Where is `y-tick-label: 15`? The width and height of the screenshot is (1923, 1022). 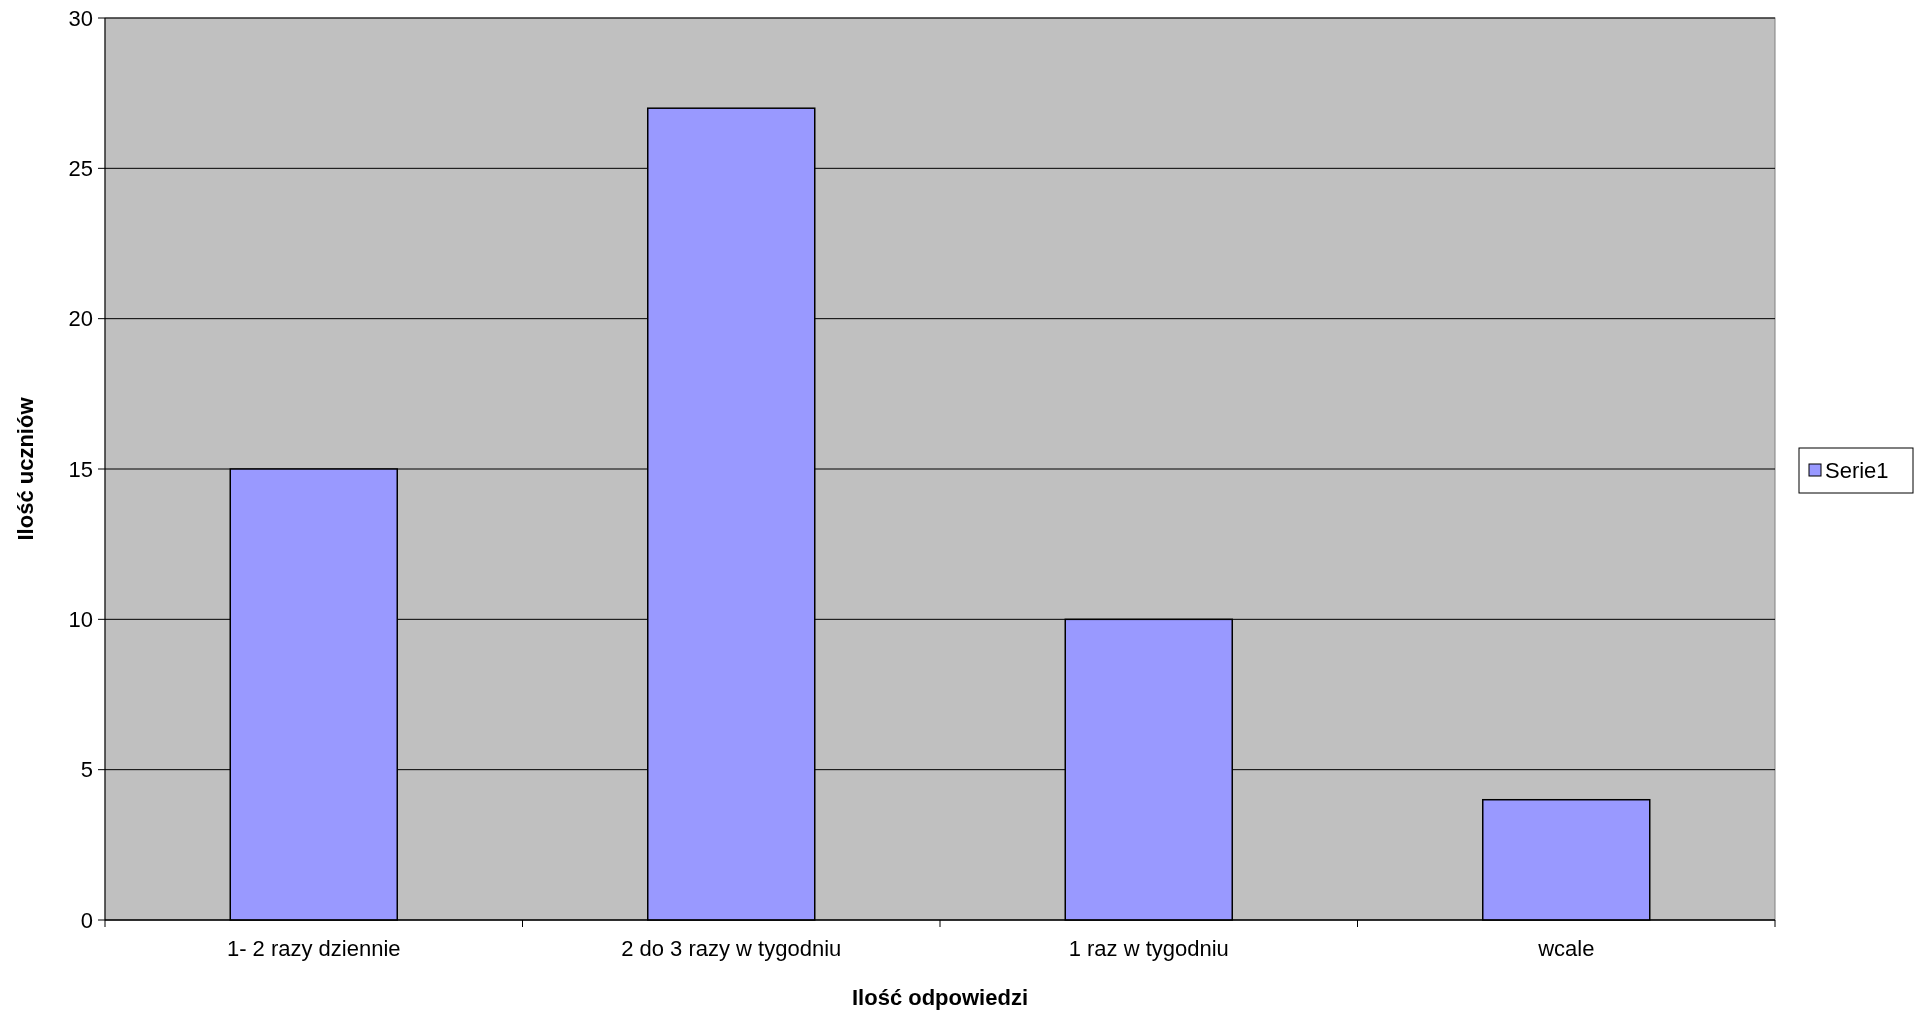 y-tick-label: 15 is located at coordinates (80, 469).